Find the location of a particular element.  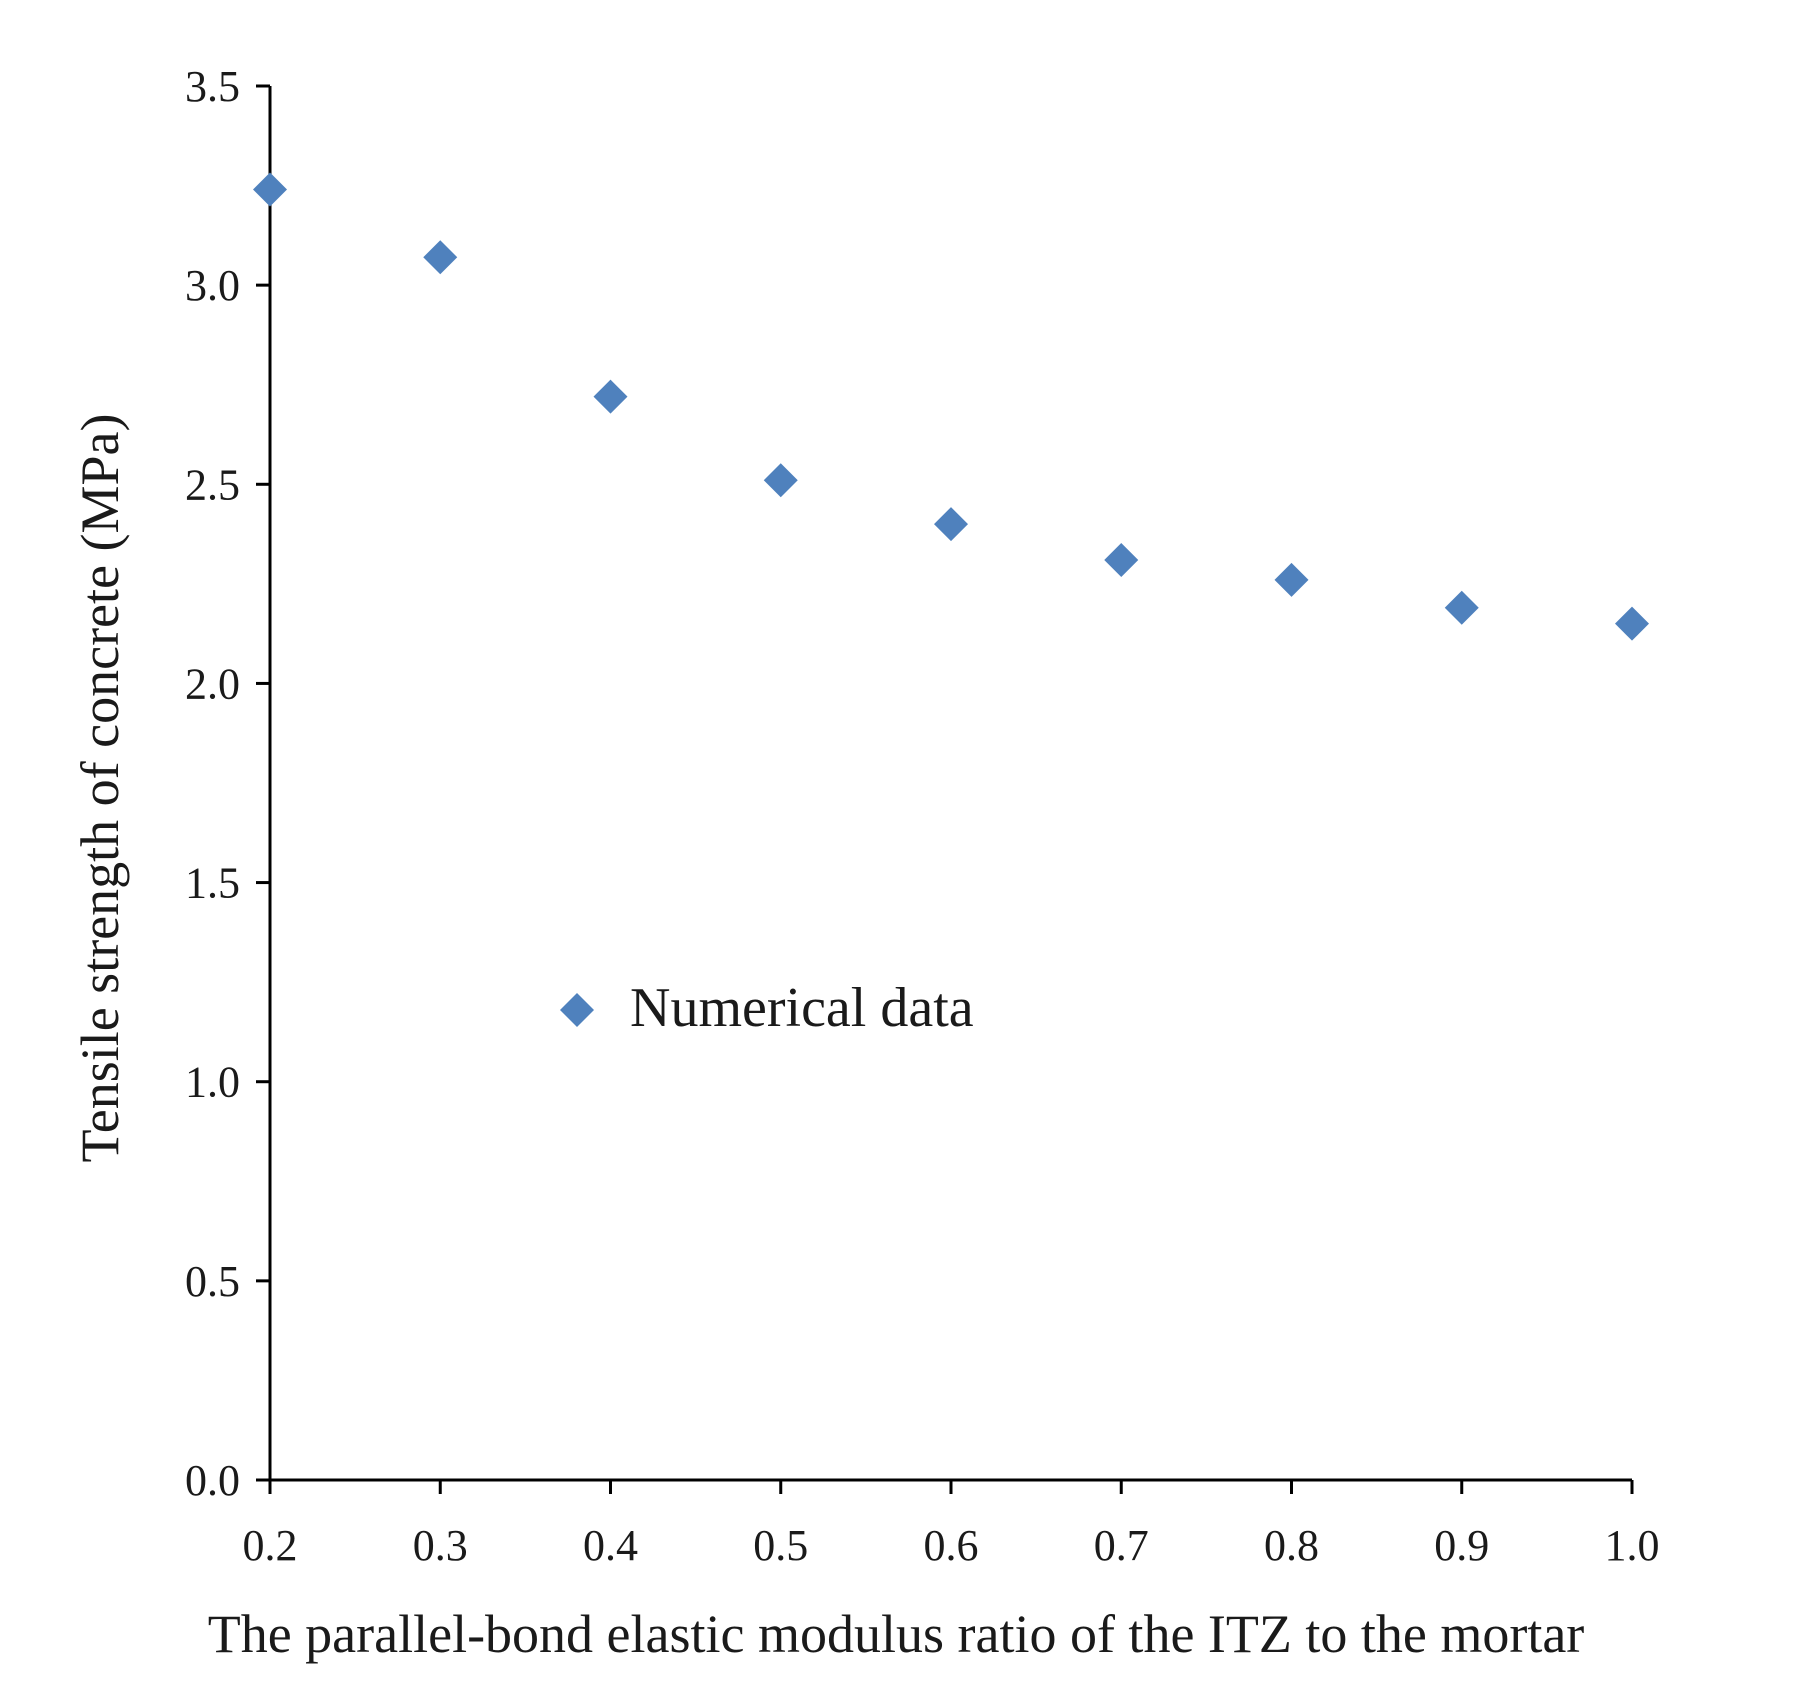

x-tick-label: 0.3 is located at coordinates (440, 1545).